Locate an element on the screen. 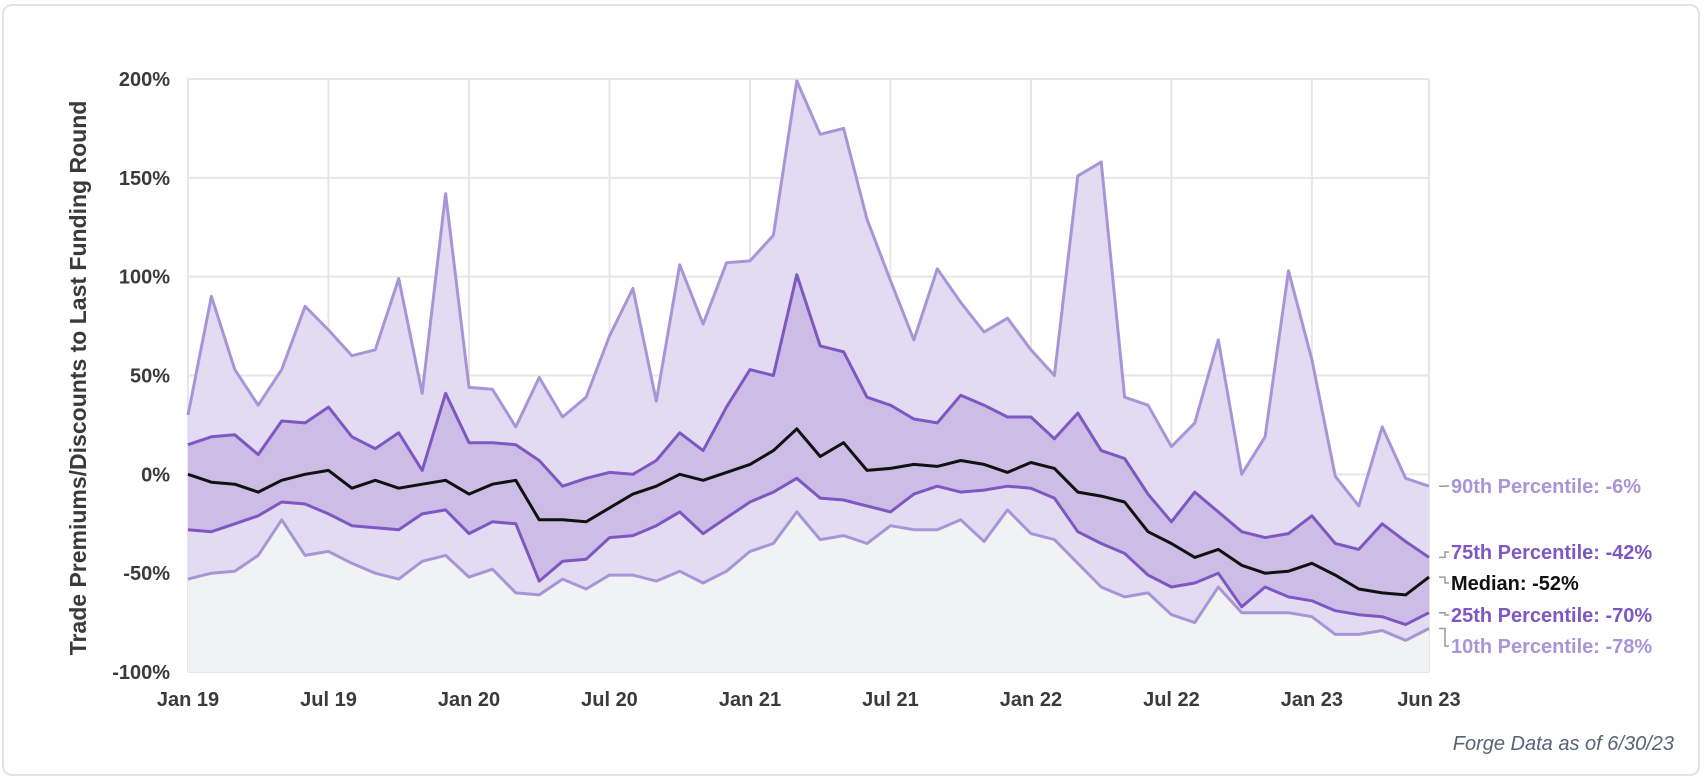  y-tick-label: 100% is located at coordinates (144, 278).